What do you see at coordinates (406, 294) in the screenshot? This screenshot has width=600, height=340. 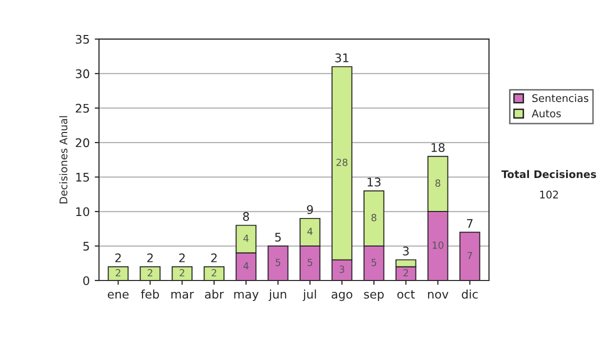 I see `x-tick-label: oct` at bounding box center [406, 294].